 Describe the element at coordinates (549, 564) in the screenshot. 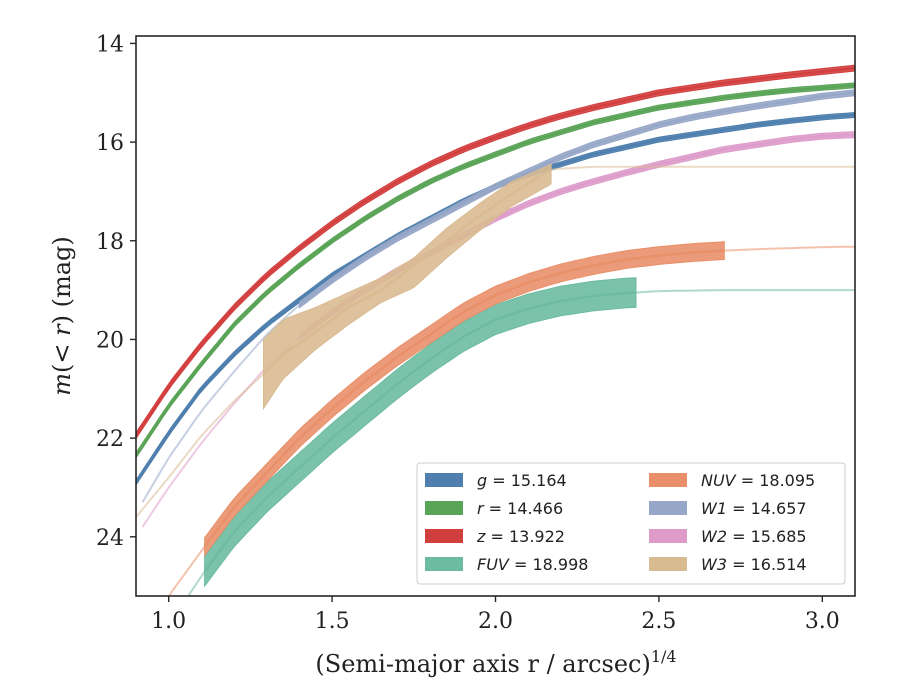

I see `legend-value: = 18.998` at that location.